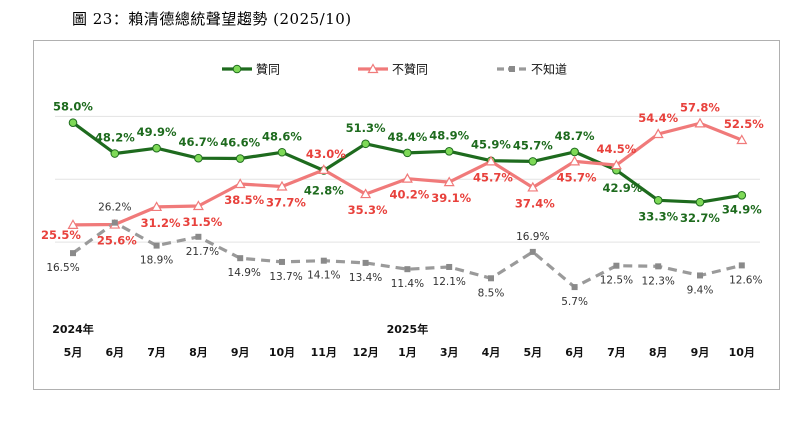 The image size is (800, 432). What do you see at coordinates (365, 278) in the screenshot?
I see `data-label-s2-7: 13.4%` at bounding box center [365, 278].